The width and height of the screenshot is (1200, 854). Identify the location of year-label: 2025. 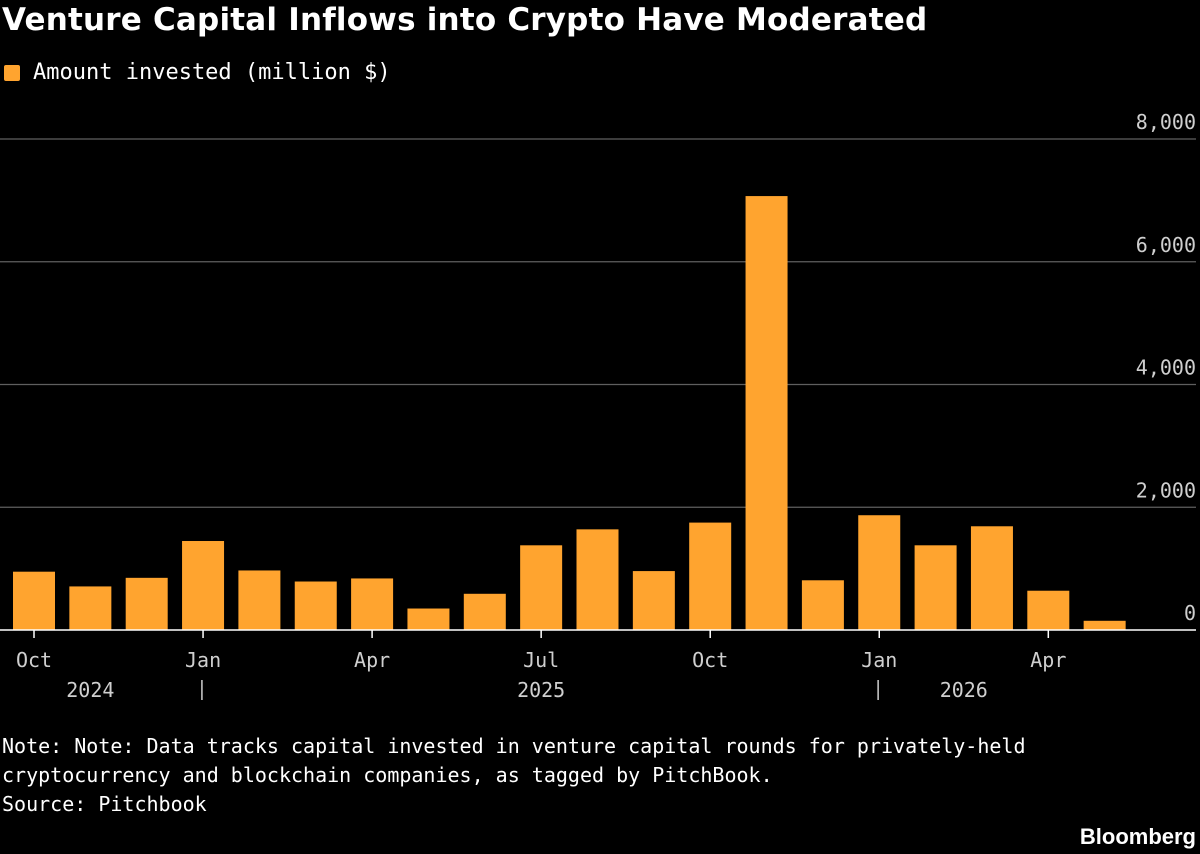
(541, 690).